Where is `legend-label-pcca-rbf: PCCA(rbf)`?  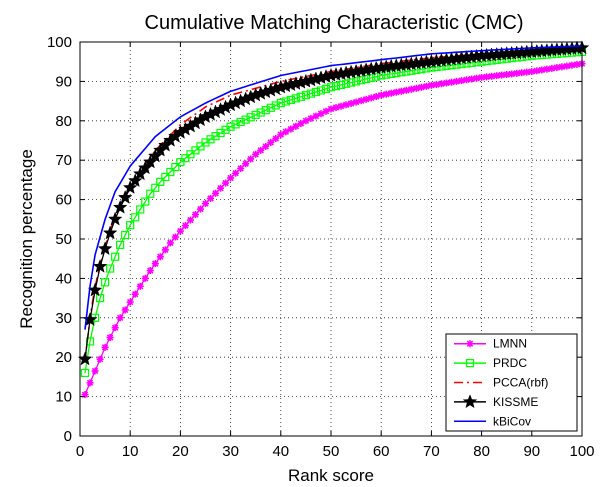 legend-label-pcca-rbf: PCCA(rbf) is located at coordinates (520, 383).